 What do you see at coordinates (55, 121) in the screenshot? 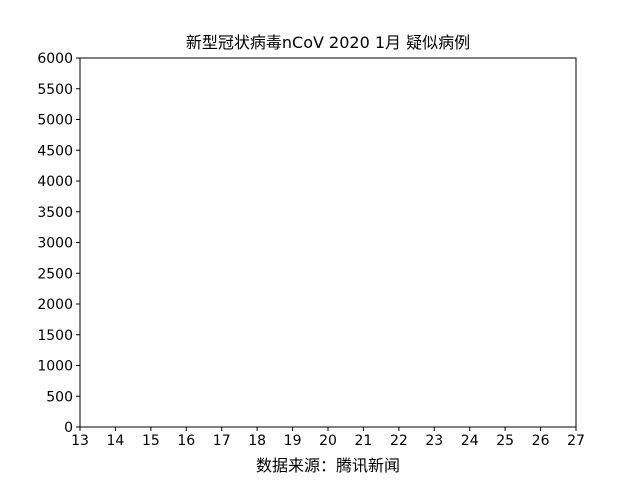
I see `y-tick-label: 5000` at bounding box center [55, 121].